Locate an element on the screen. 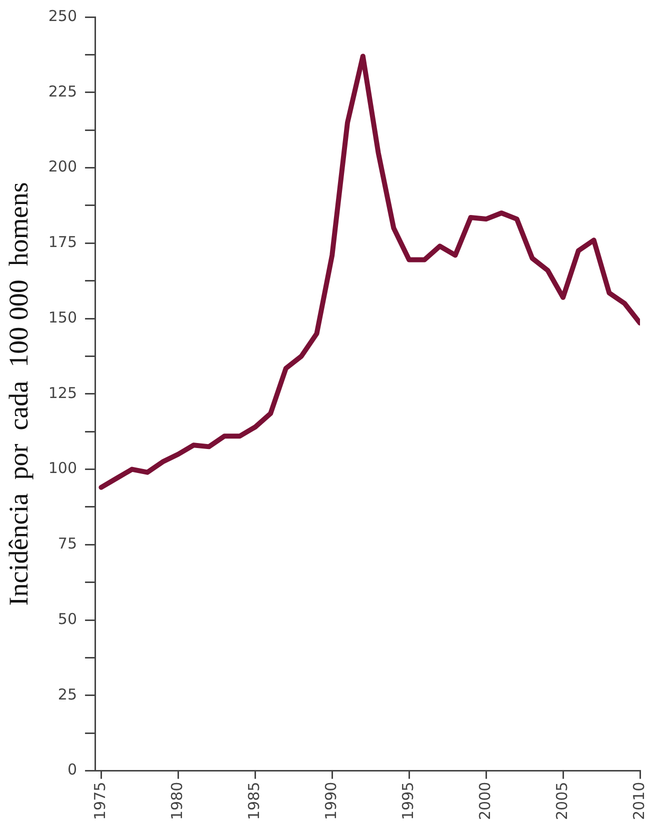 This screenshot has height=823, width=661. y-axis-title: Incidência por cada 100 000 homens is located at coordinates (18, 394).